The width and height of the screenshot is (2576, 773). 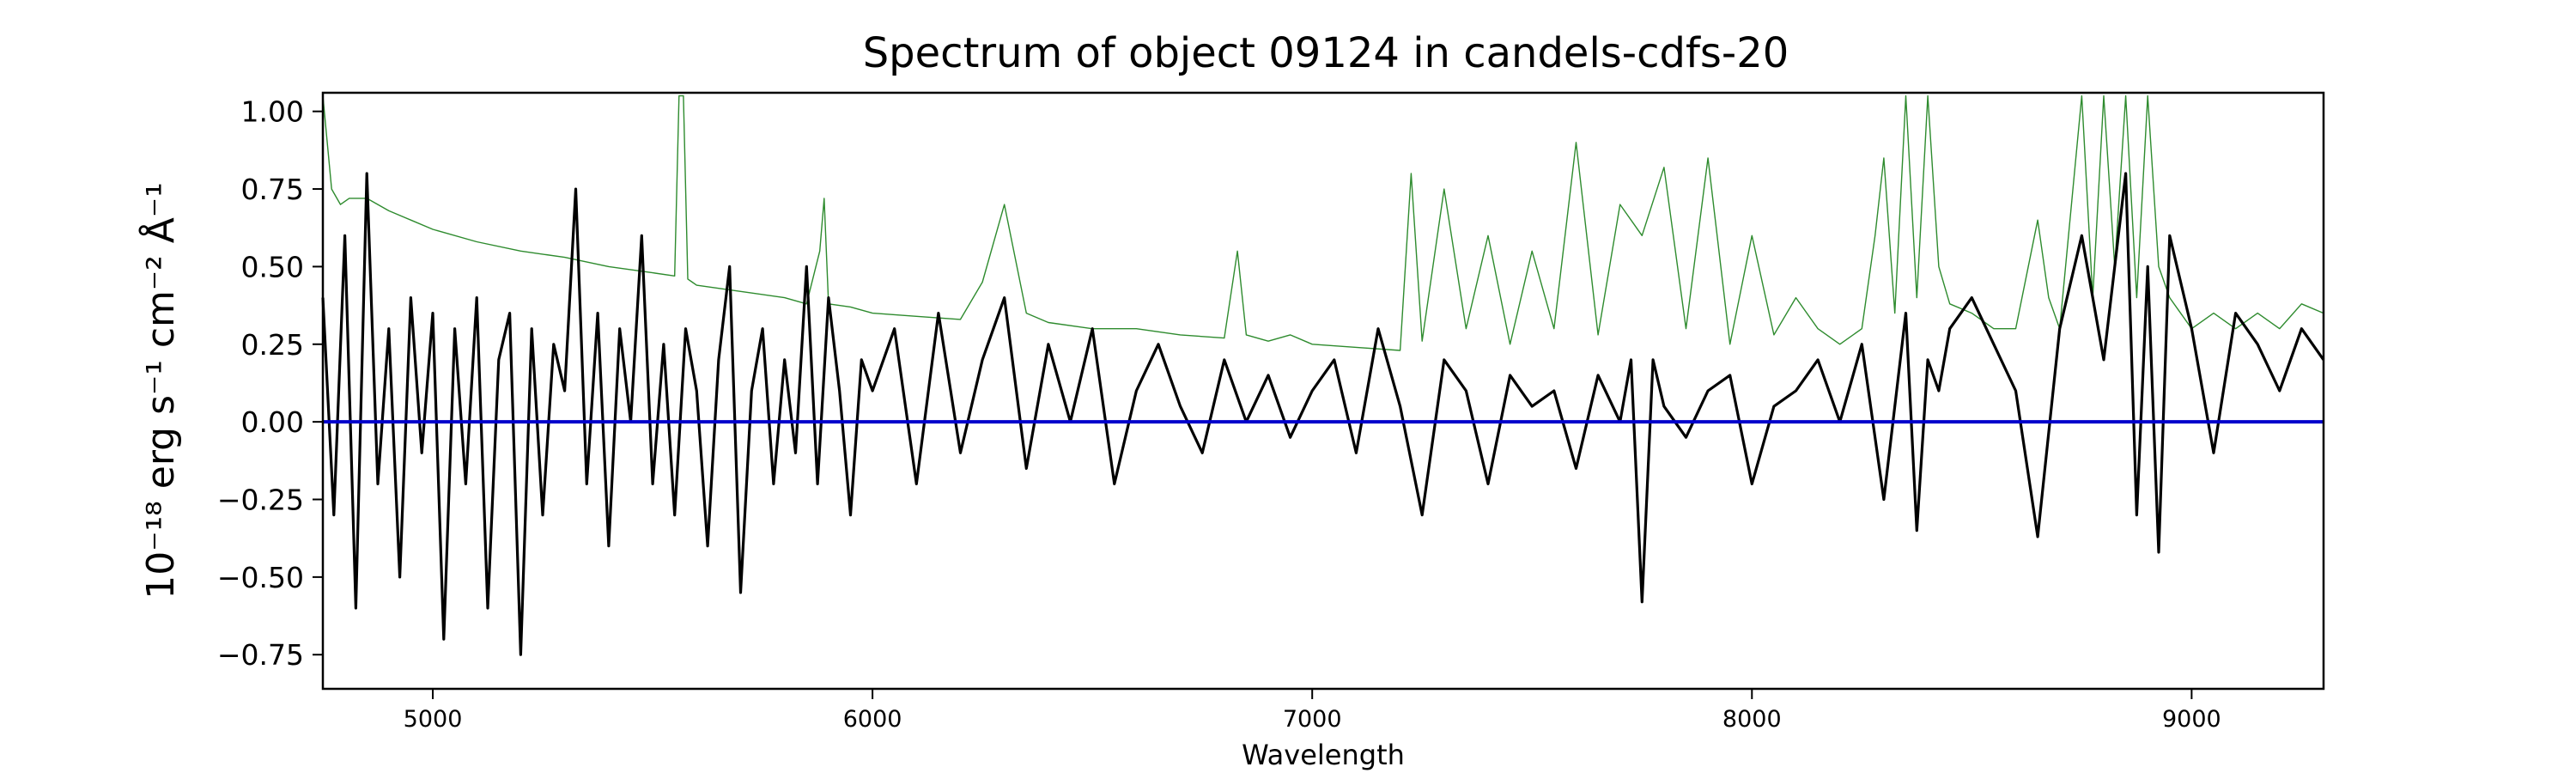 I want to click on y-tick-label: −0.25, so click(x=260, y=500).